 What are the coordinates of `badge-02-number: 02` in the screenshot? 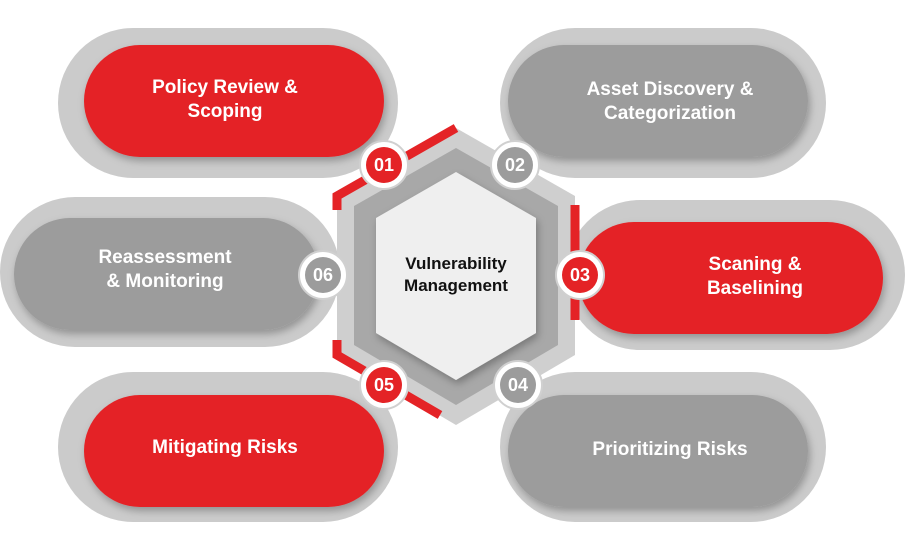 It's located at (515, 164).